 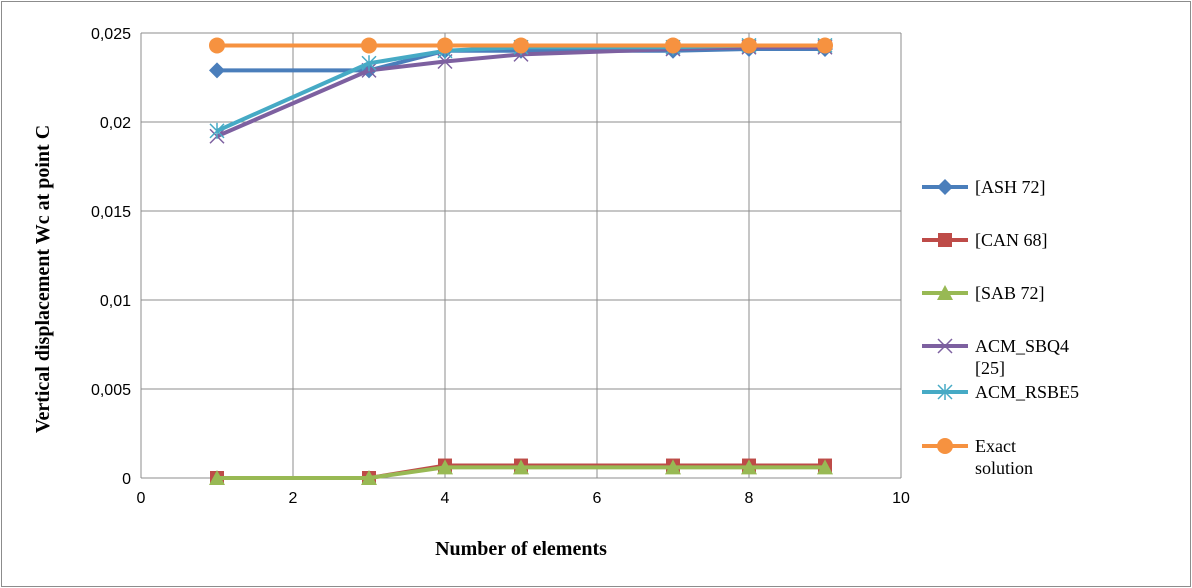 I want to click on legend-entry: [CAN 68], so click(x=985, y=240).